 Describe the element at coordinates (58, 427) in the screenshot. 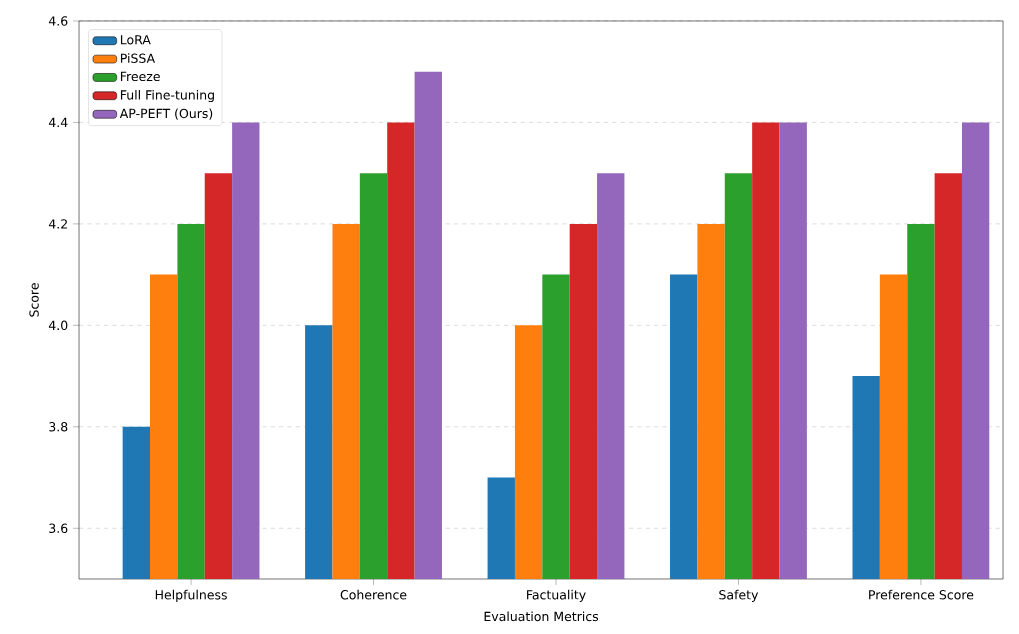

I see `y-tick-label: 3.8` at that location.